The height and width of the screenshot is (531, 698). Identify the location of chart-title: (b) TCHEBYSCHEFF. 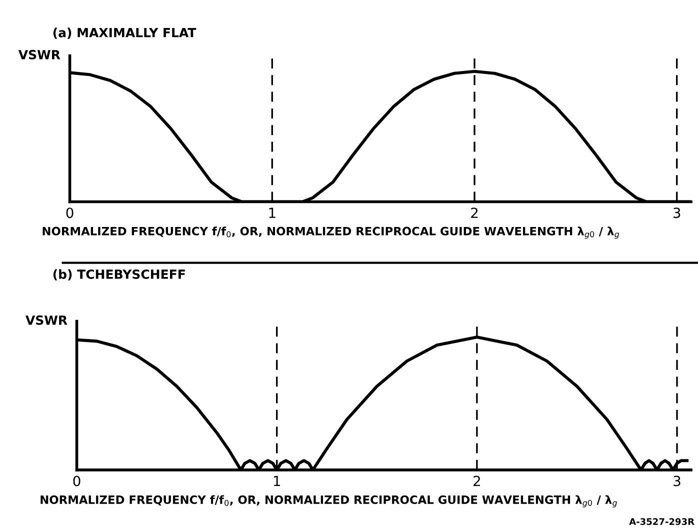
(119, 274).